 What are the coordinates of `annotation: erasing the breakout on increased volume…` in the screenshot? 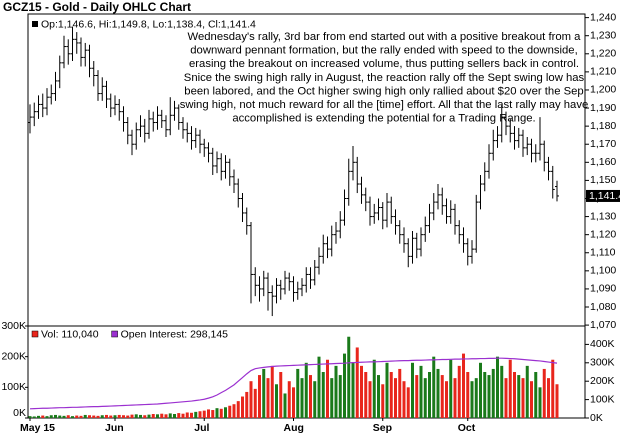 It's located at (384, 64).